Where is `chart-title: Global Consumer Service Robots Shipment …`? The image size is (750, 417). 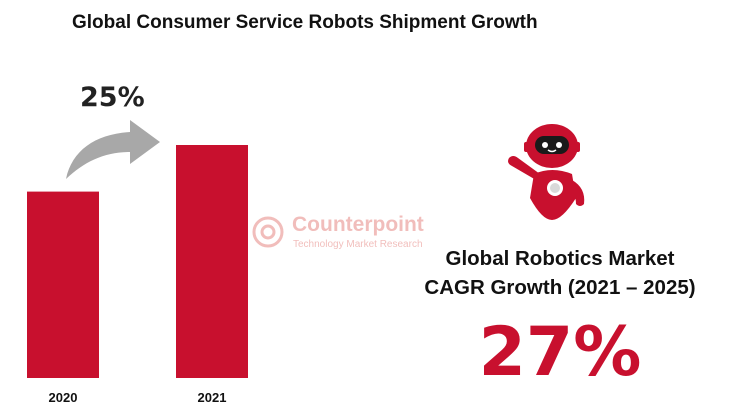
chart-title: Global Consumer Service Robots Shipment … is located at coordinates (305, 22).